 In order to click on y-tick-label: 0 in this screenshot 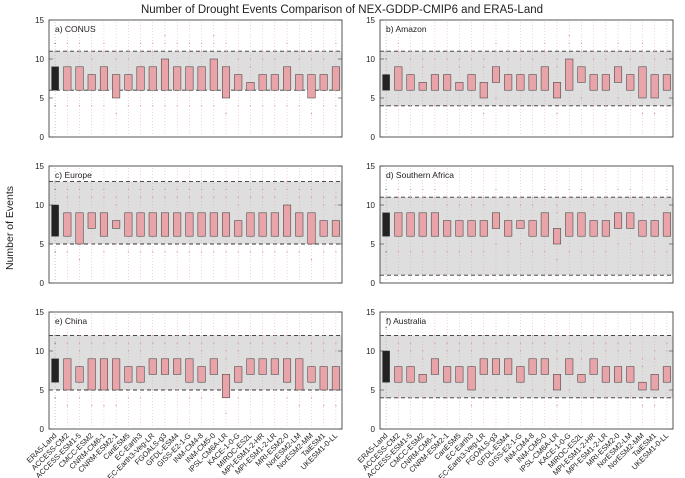, I will do `click(42, 283)`.